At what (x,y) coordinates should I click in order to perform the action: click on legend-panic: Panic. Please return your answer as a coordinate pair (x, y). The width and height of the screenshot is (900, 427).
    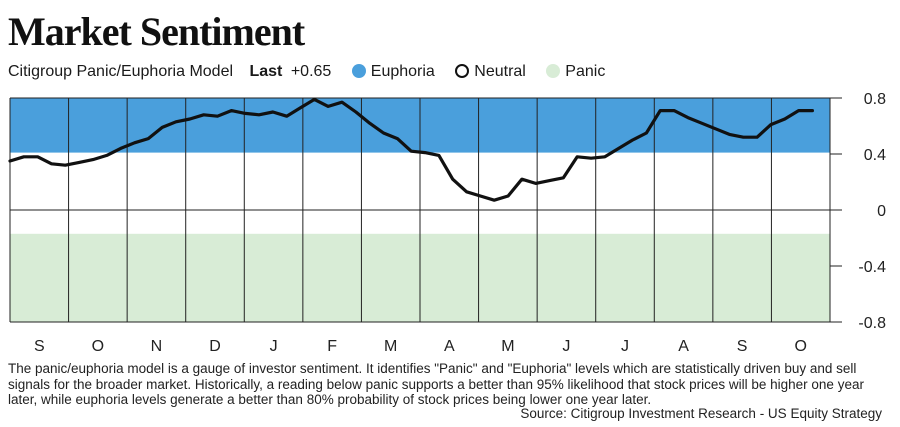
    Looking at the image, I should click on (575, 71).